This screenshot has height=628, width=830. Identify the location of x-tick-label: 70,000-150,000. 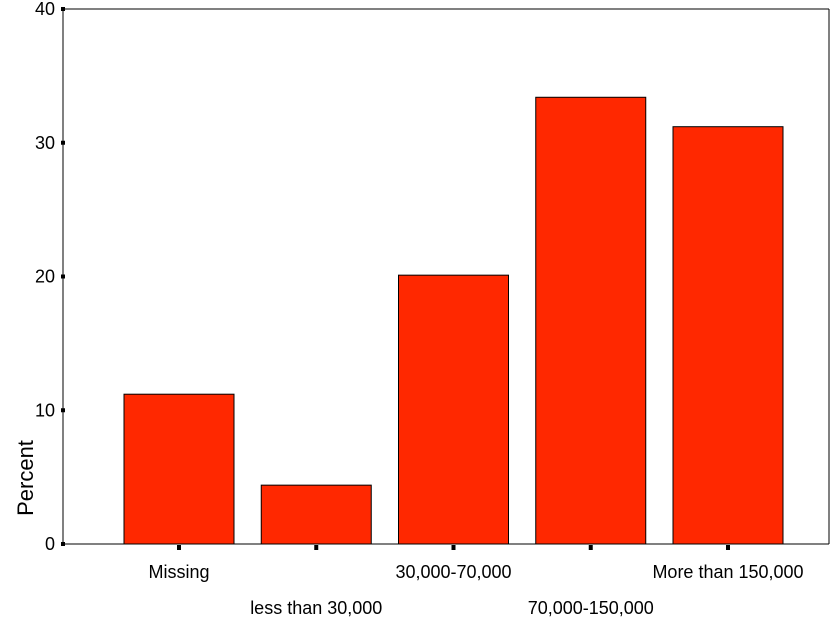
(591, 608).